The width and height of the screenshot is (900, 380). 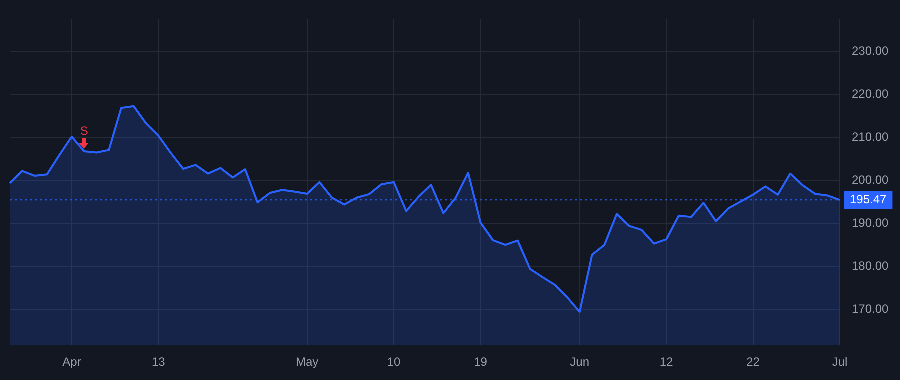 What do you see at coordinates (871, 94) in the screenshot?
I see `y-tick-label: 220.00` at bounding box center [871, 94].